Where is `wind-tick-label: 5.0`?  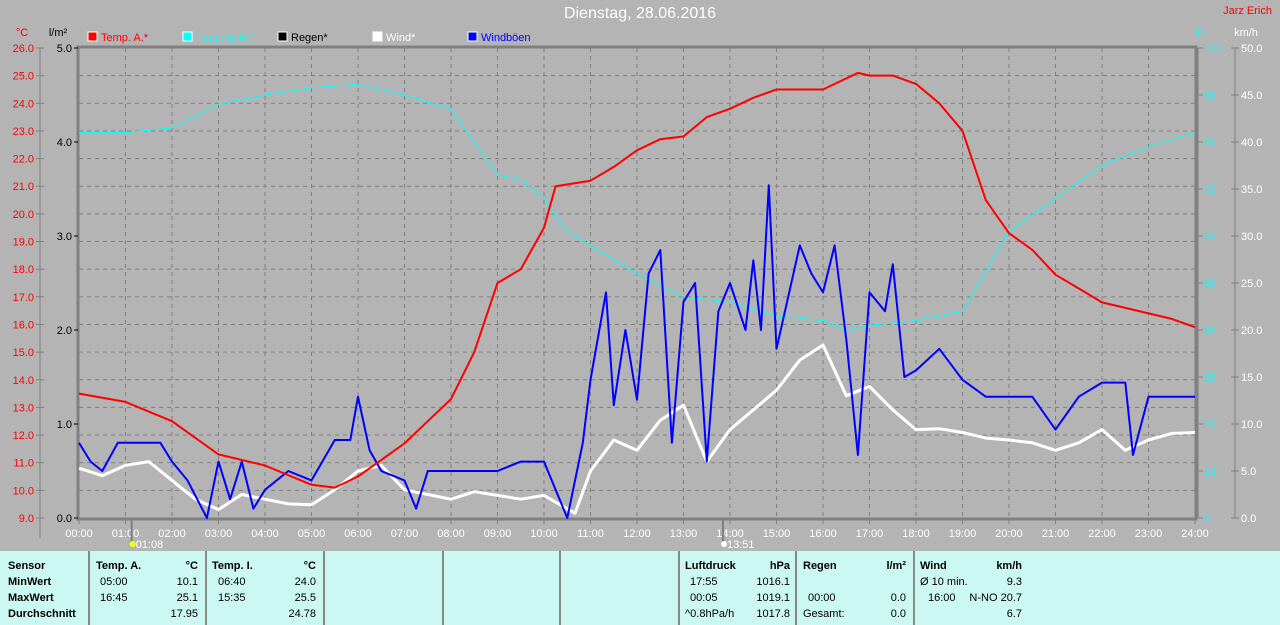
wind-tick-label: 5.0 is located at coordinates (1248, 472).